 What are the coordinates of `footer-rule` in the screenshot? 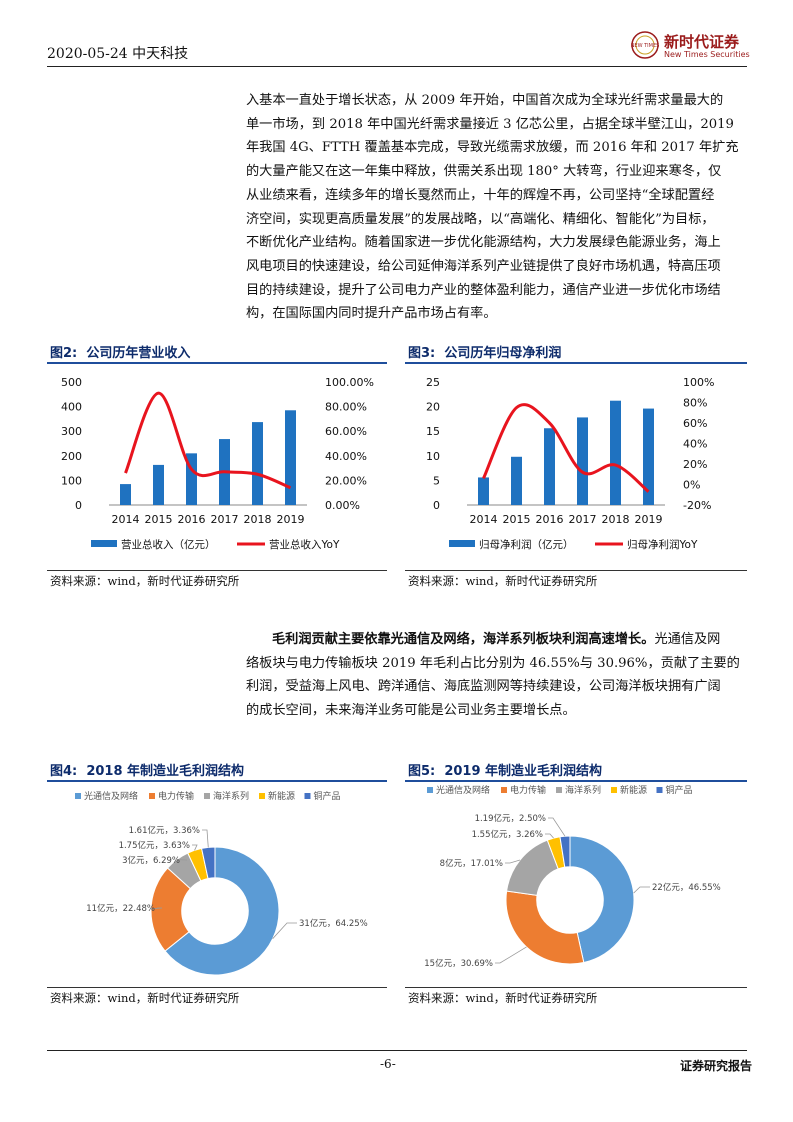 It's located at (397, 1050).